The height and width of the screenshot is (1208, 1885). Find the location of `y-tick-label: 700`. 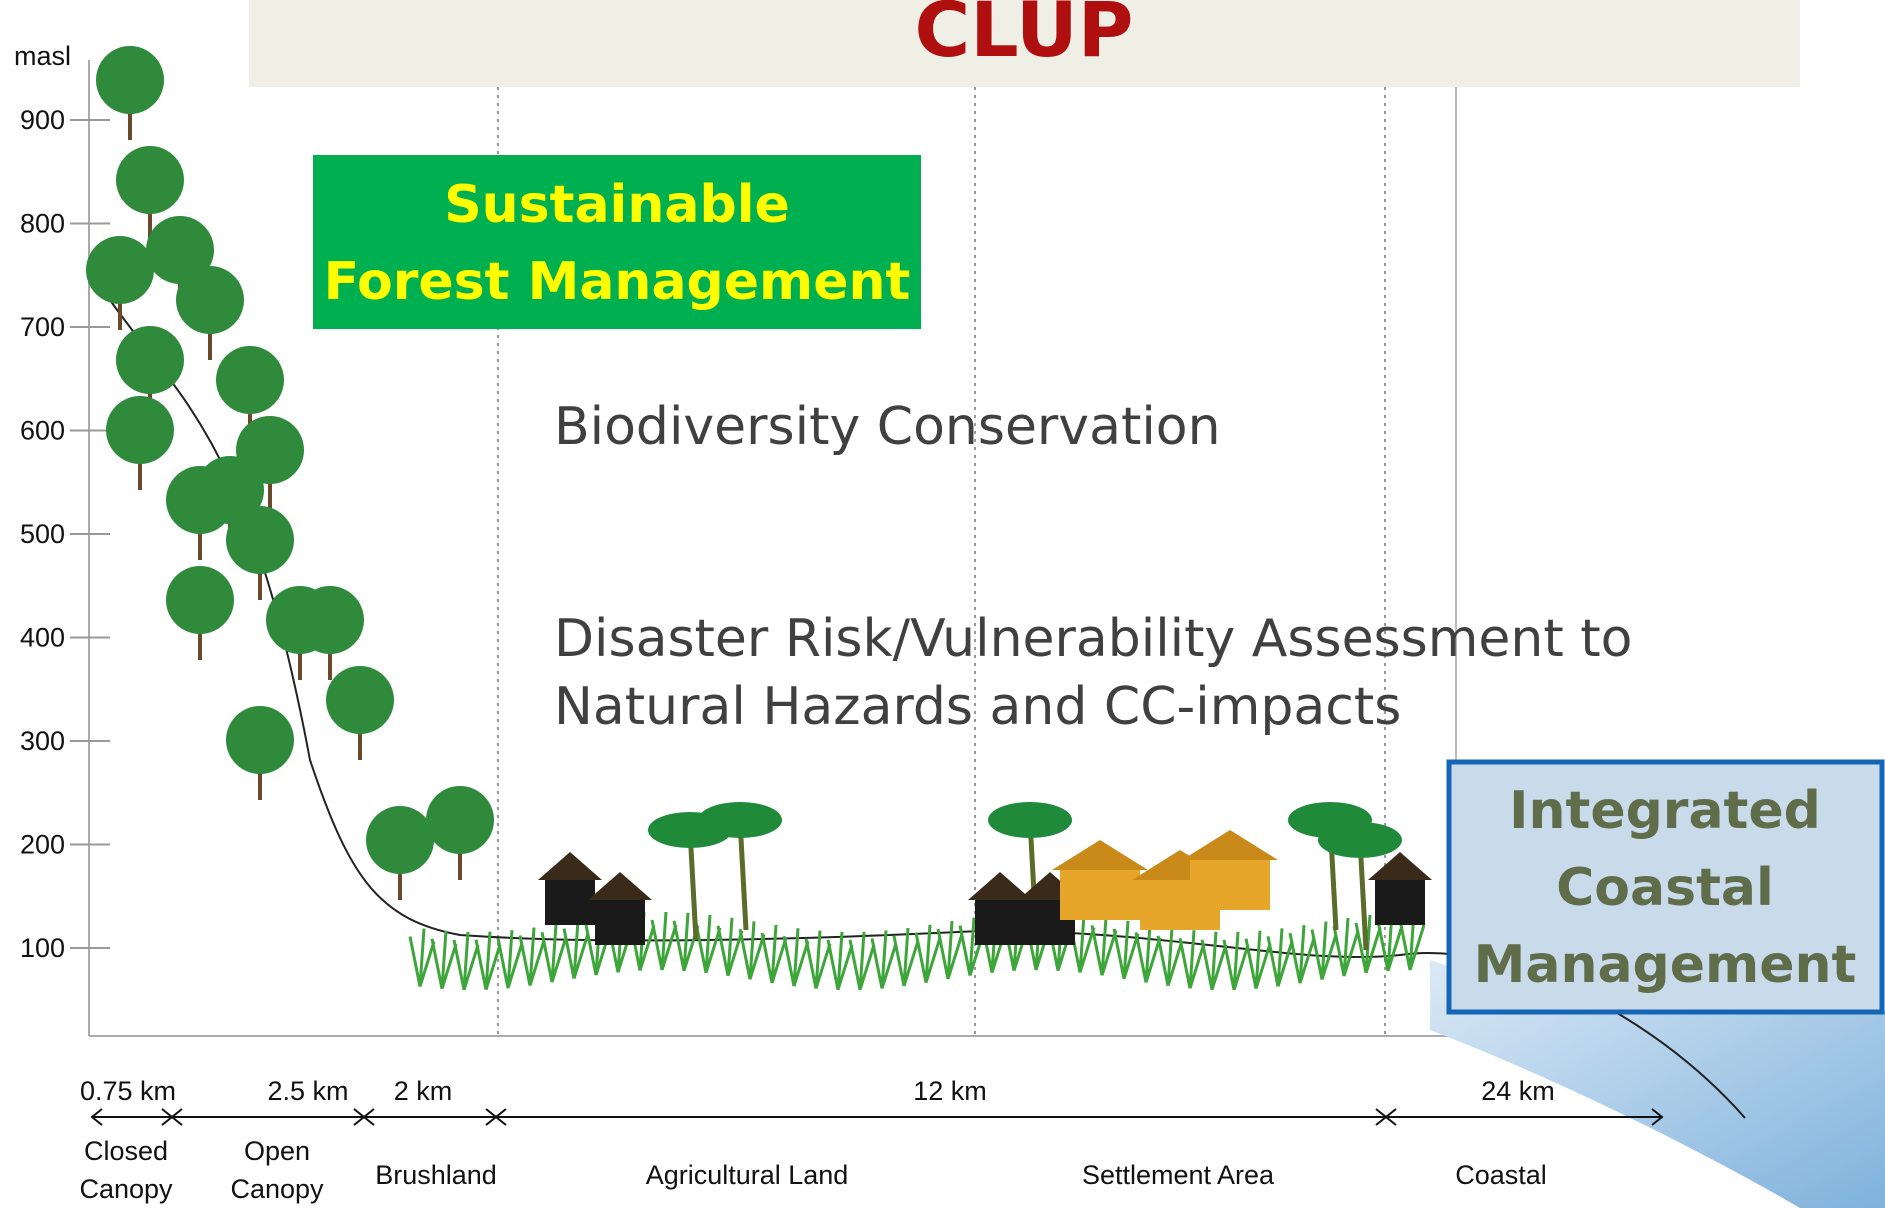

y-tick-label: 700 is located at coordinates (42, 327).